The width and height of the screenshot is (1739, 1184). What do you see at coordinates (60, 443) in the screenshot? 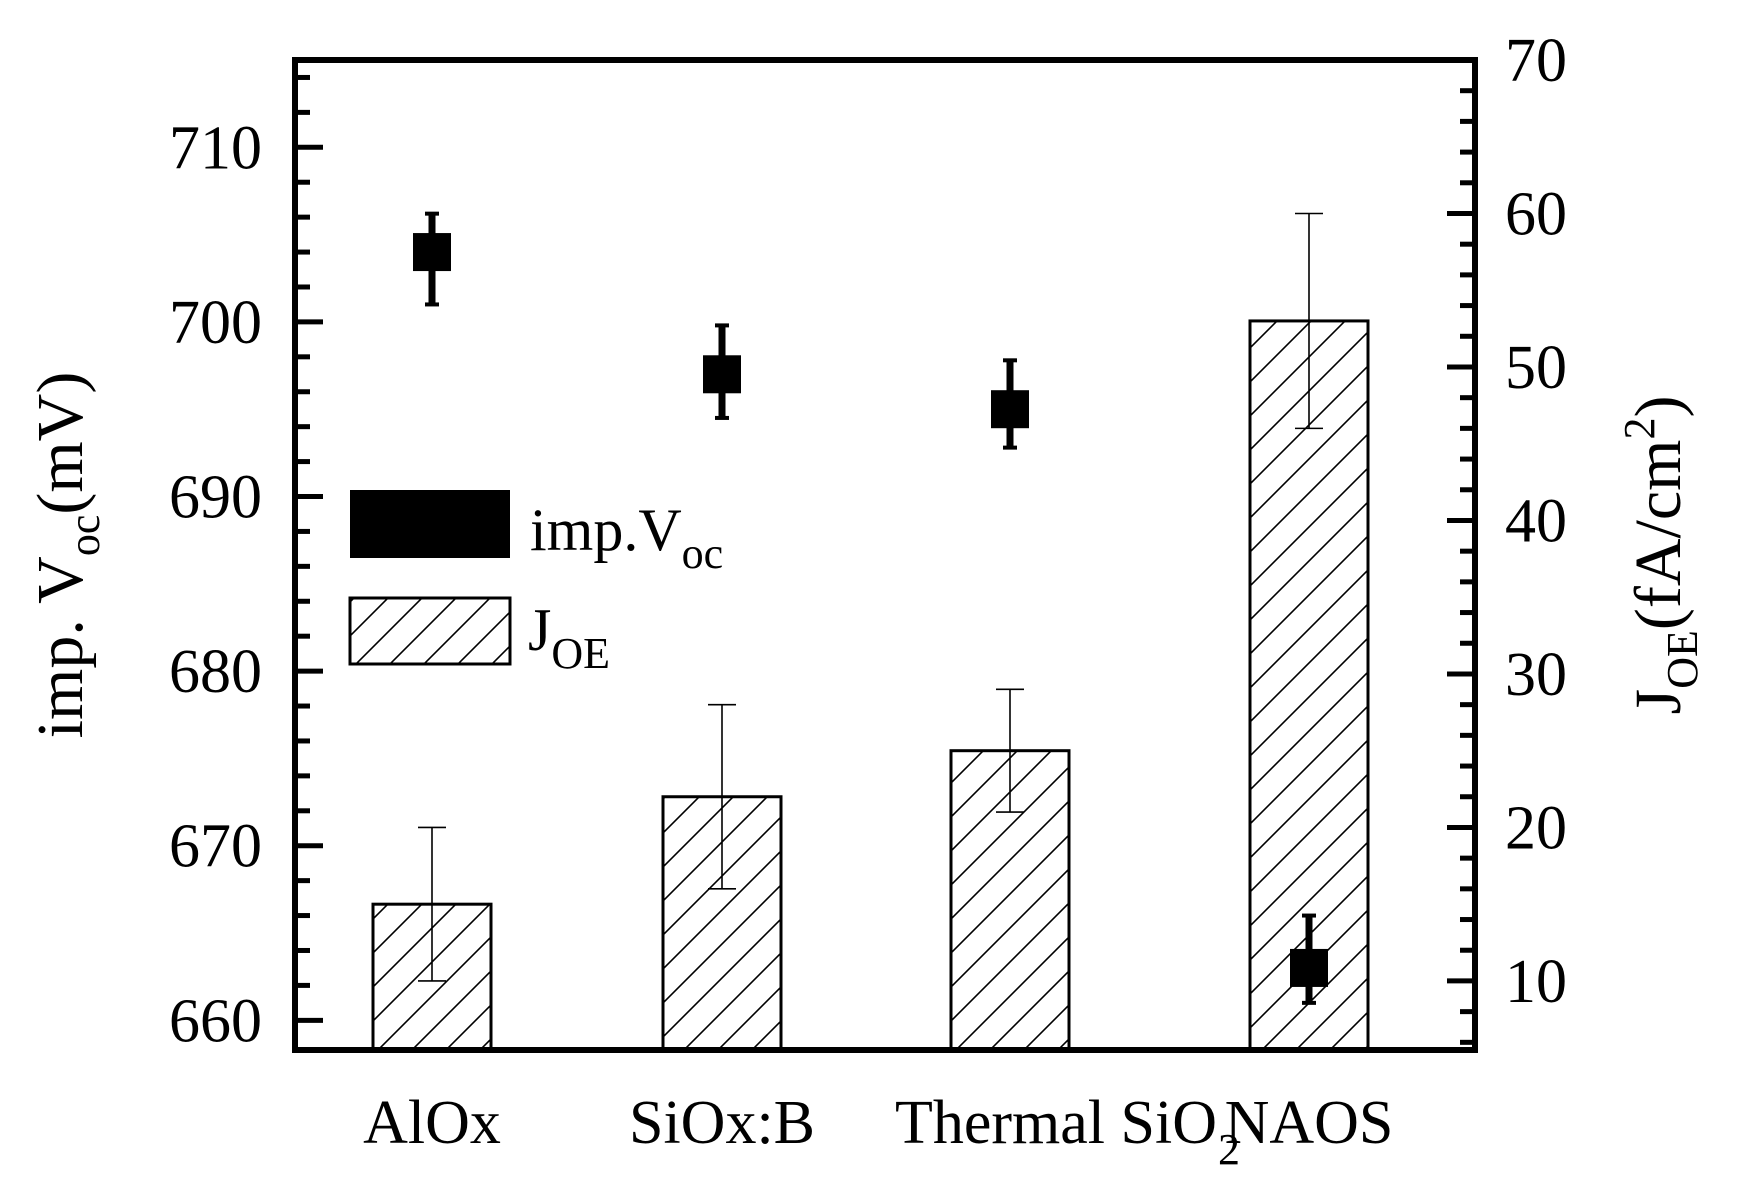
I see `left-axis-title-tail: (mV)` at bounding box center [60, 443].